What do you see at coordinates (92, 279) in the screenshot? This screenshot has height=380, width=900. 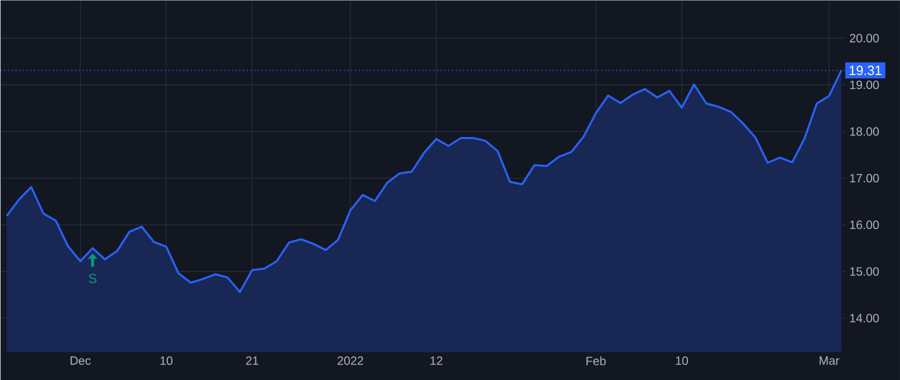 I see `annotation: S` at bounding box center [92, 279].